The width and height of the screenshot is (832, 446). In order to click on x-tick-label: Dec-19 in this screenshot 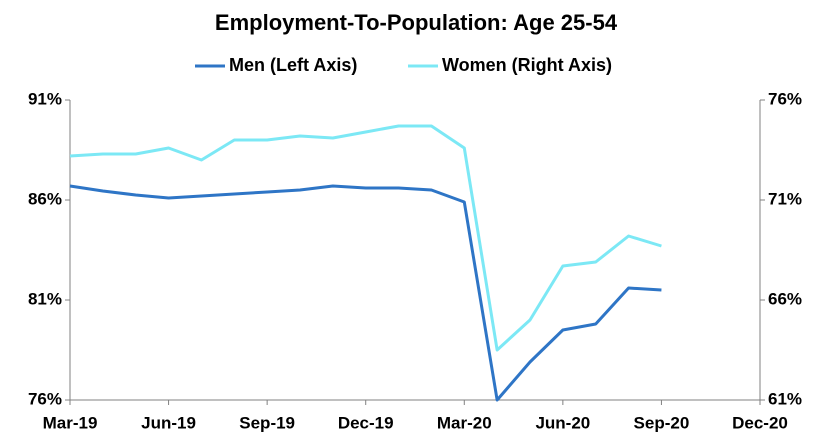, I will do `click(366, 422)`.